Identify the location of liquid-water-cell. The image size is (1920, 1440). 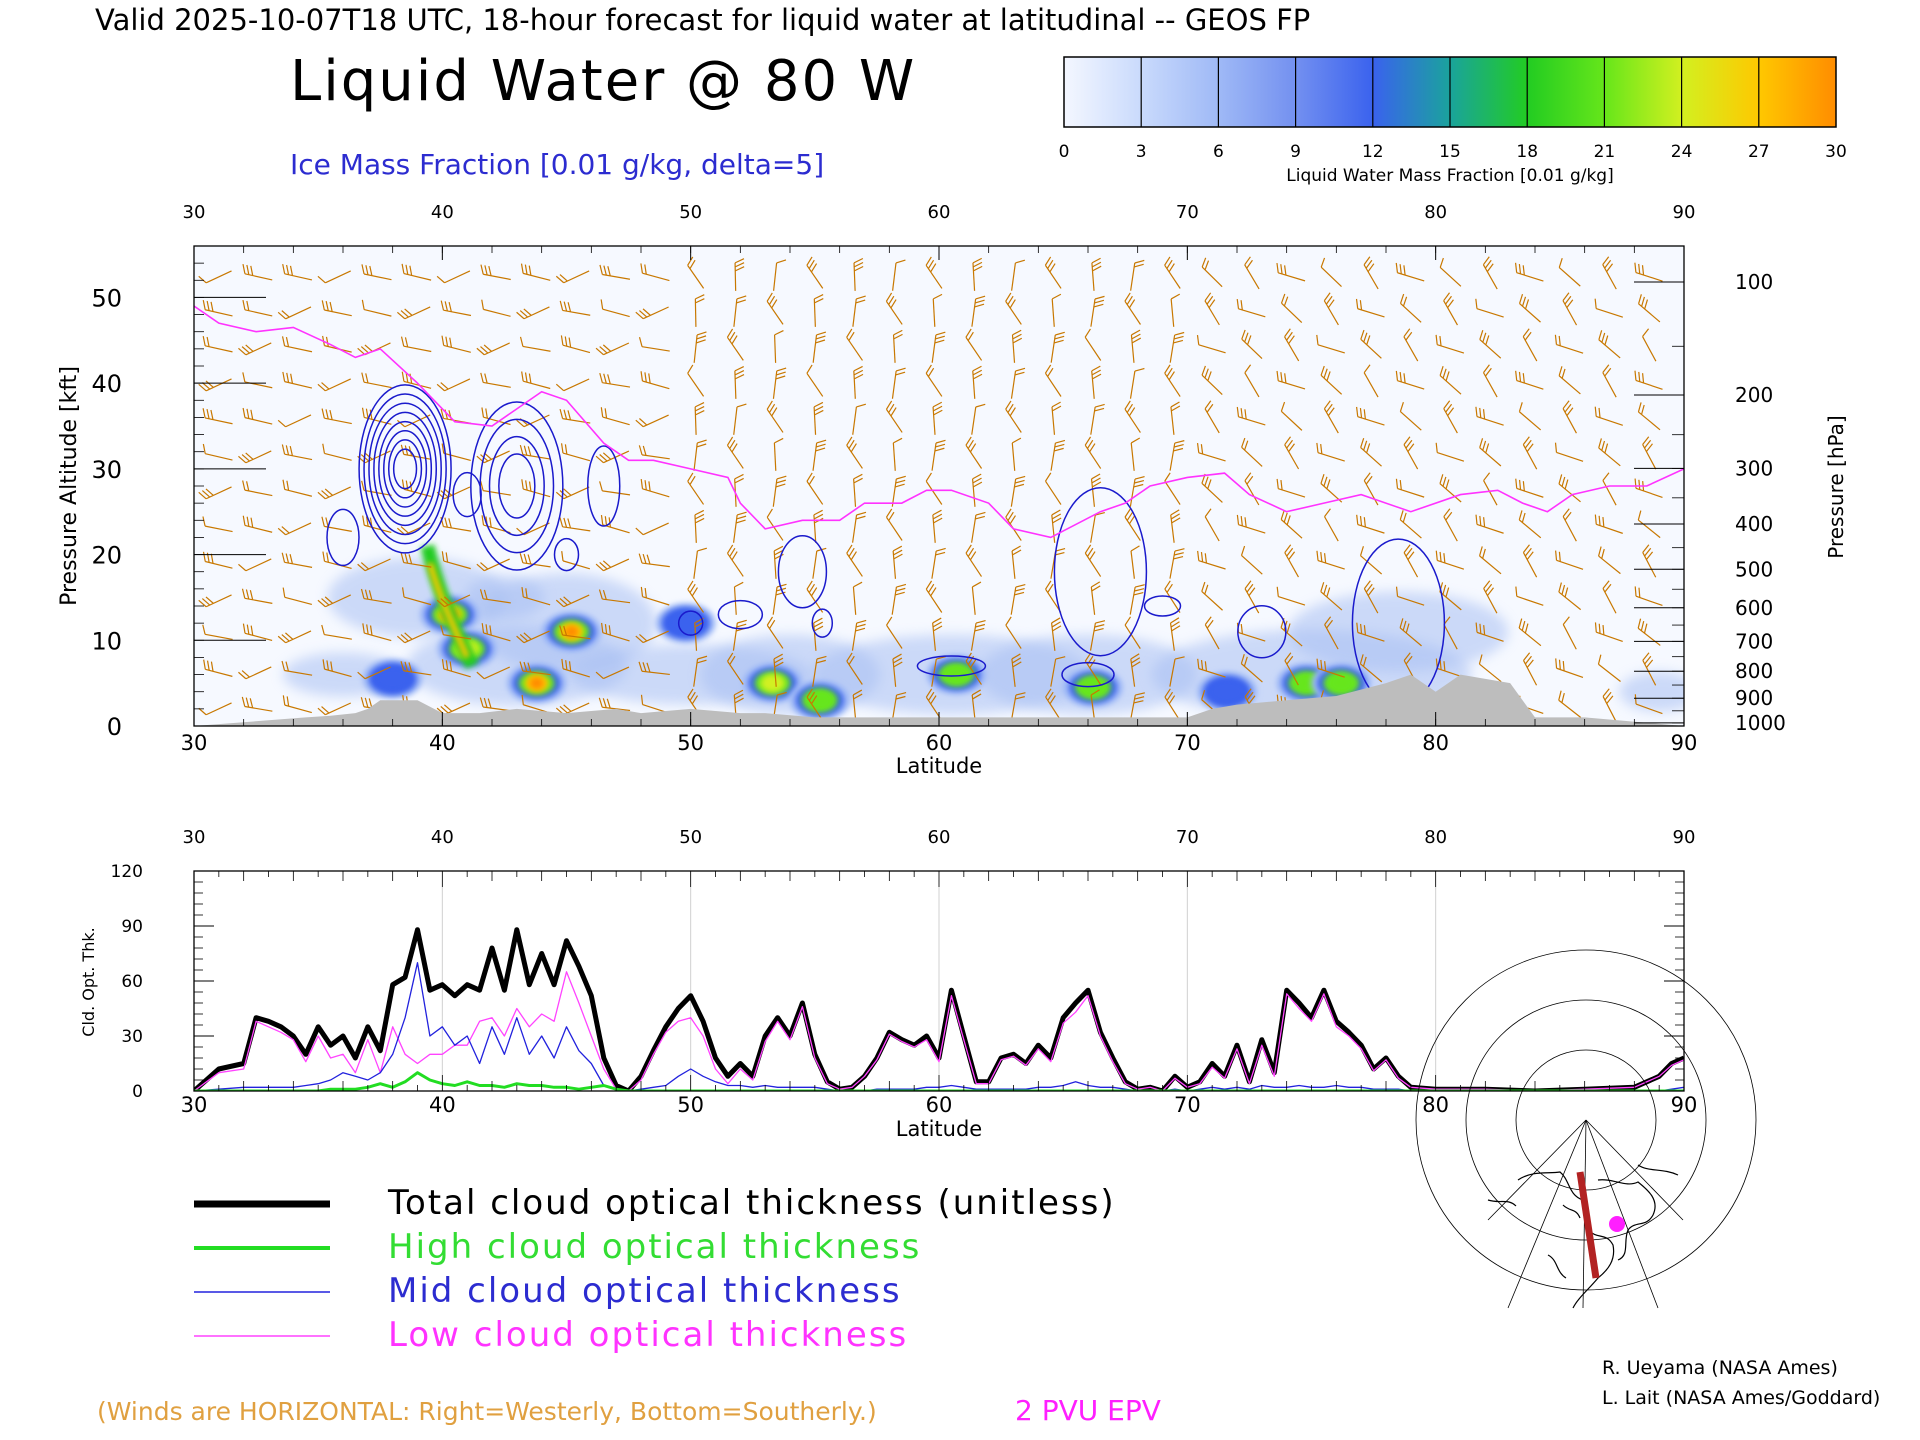
(1341, 683).